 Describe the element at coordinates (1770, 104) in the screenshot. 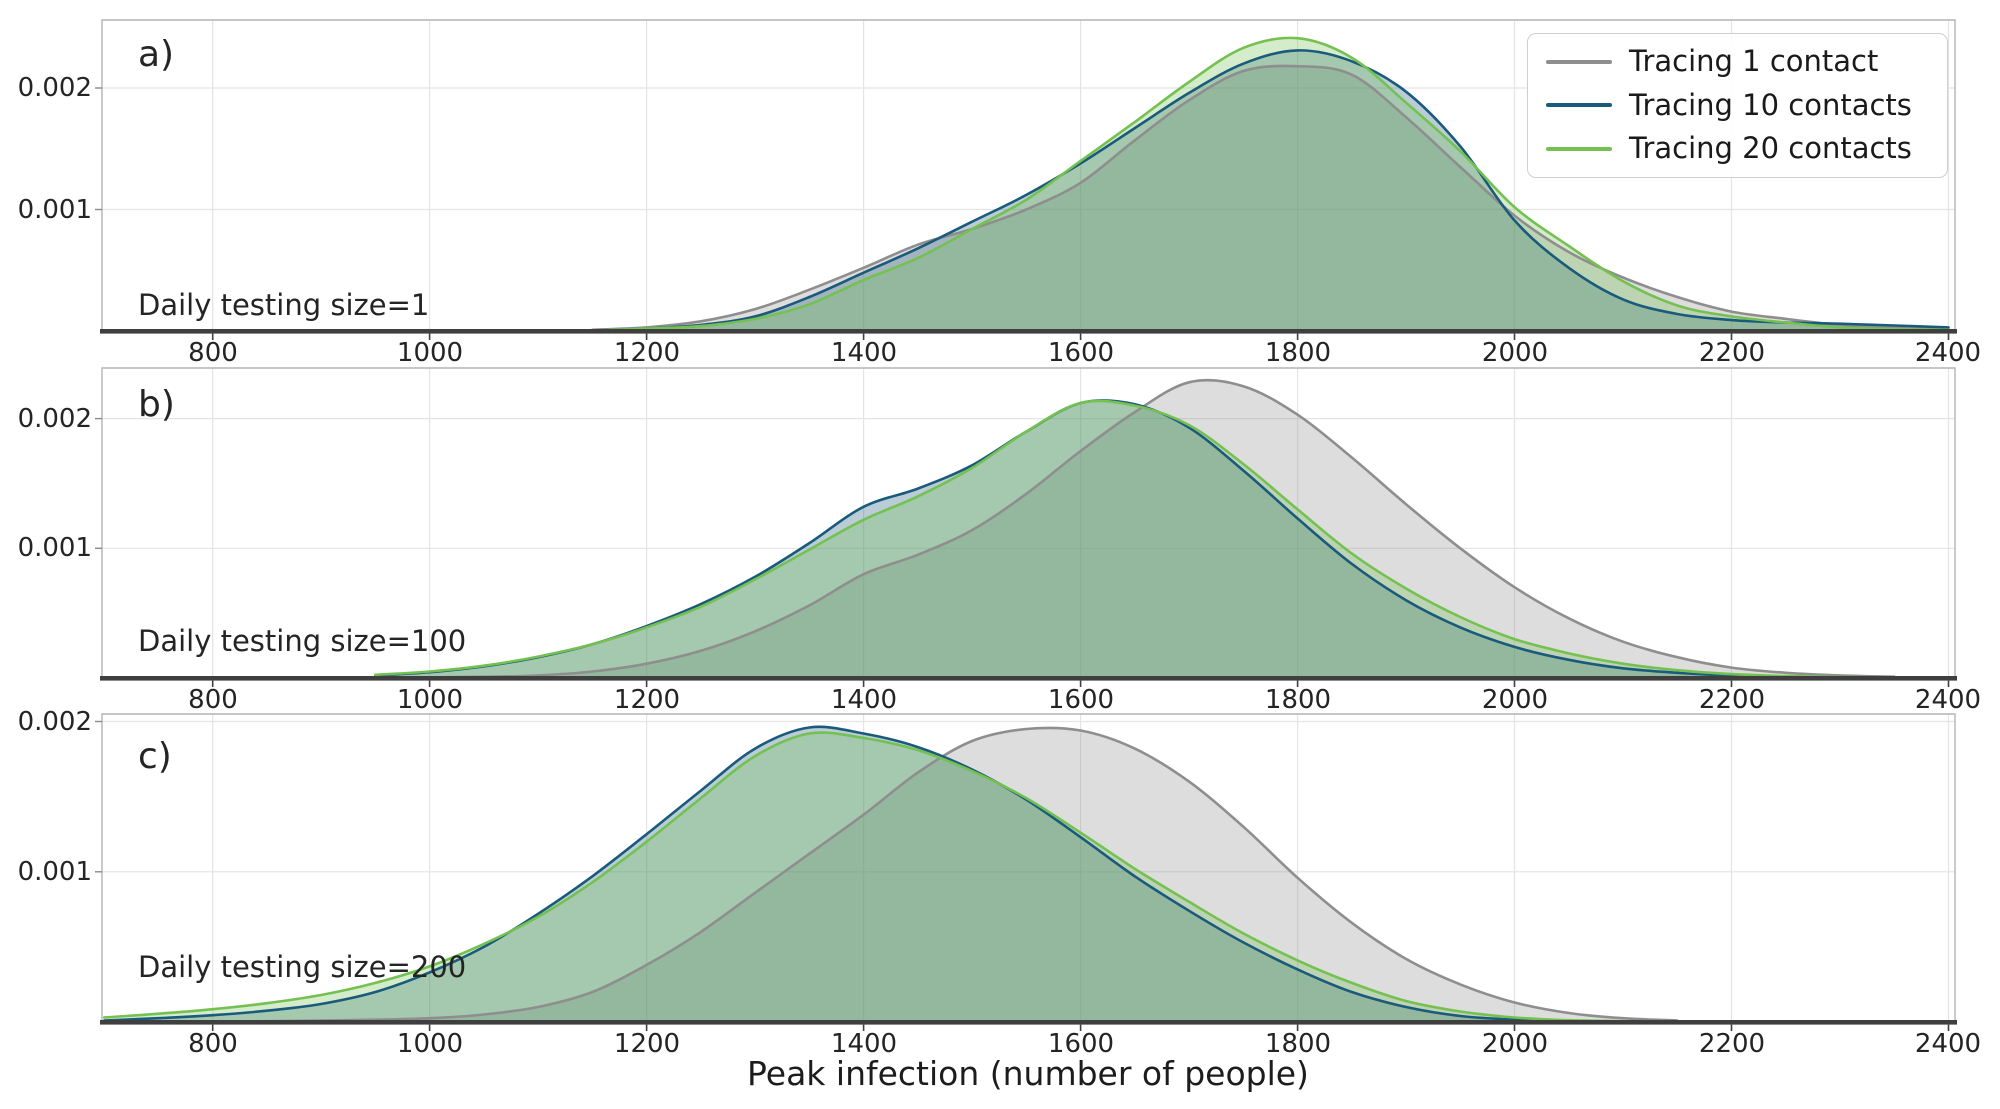

I see `legend-item-label: Tracing 10 contacts` at that location.